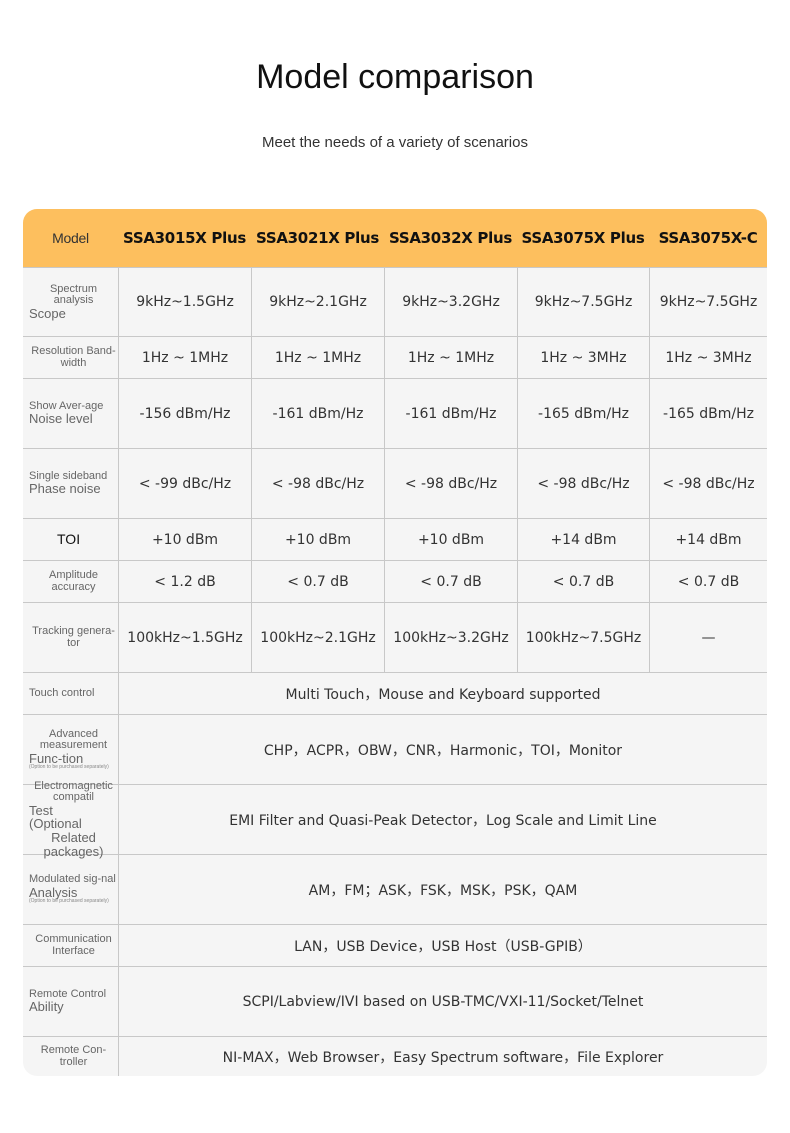 The image size is (790, 1133). I want to click on row-label-line: Analysis, so click(53, 892).